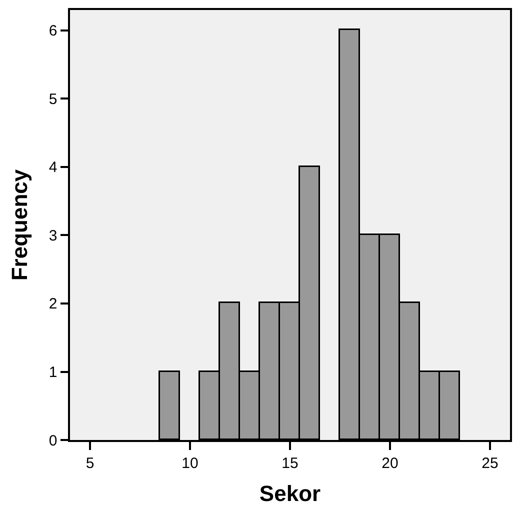  What do you see at coordinates (53, 372) in the screenshot?
I see `y-tick-label: 1` at bounding box center [53, 372].